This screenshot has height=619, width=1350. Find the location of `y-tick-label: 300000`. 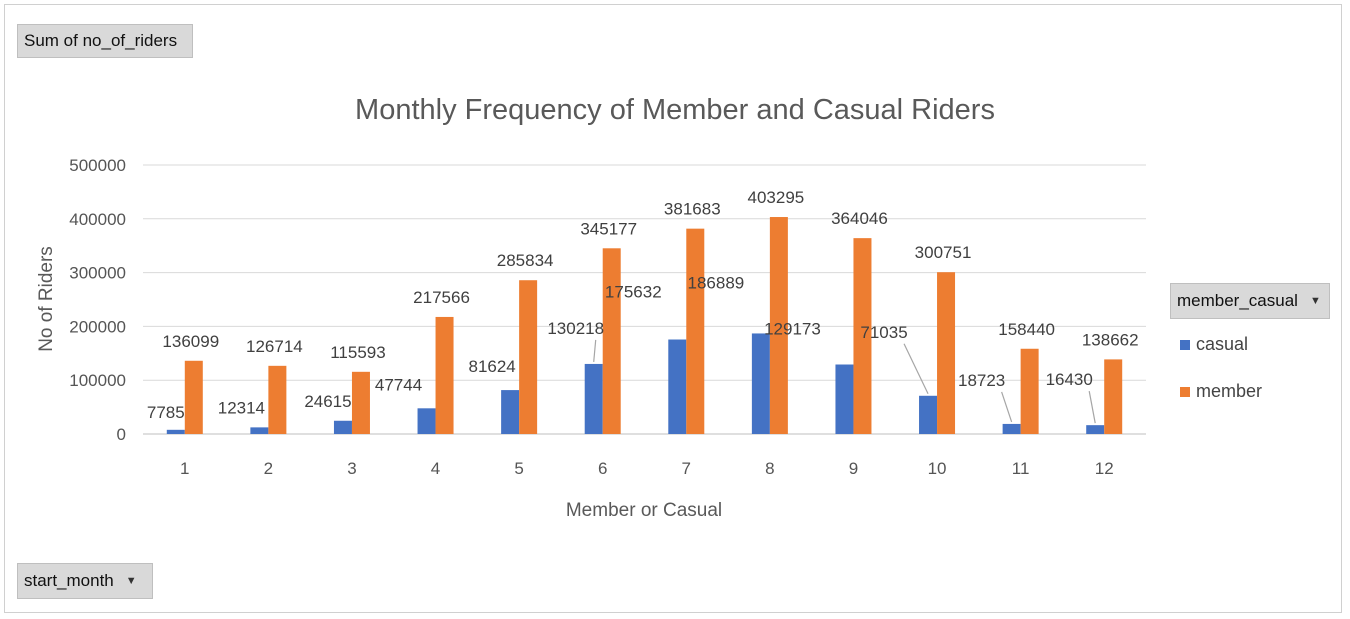

y-tick-label: 300000 is located at coordinates (97, 273).